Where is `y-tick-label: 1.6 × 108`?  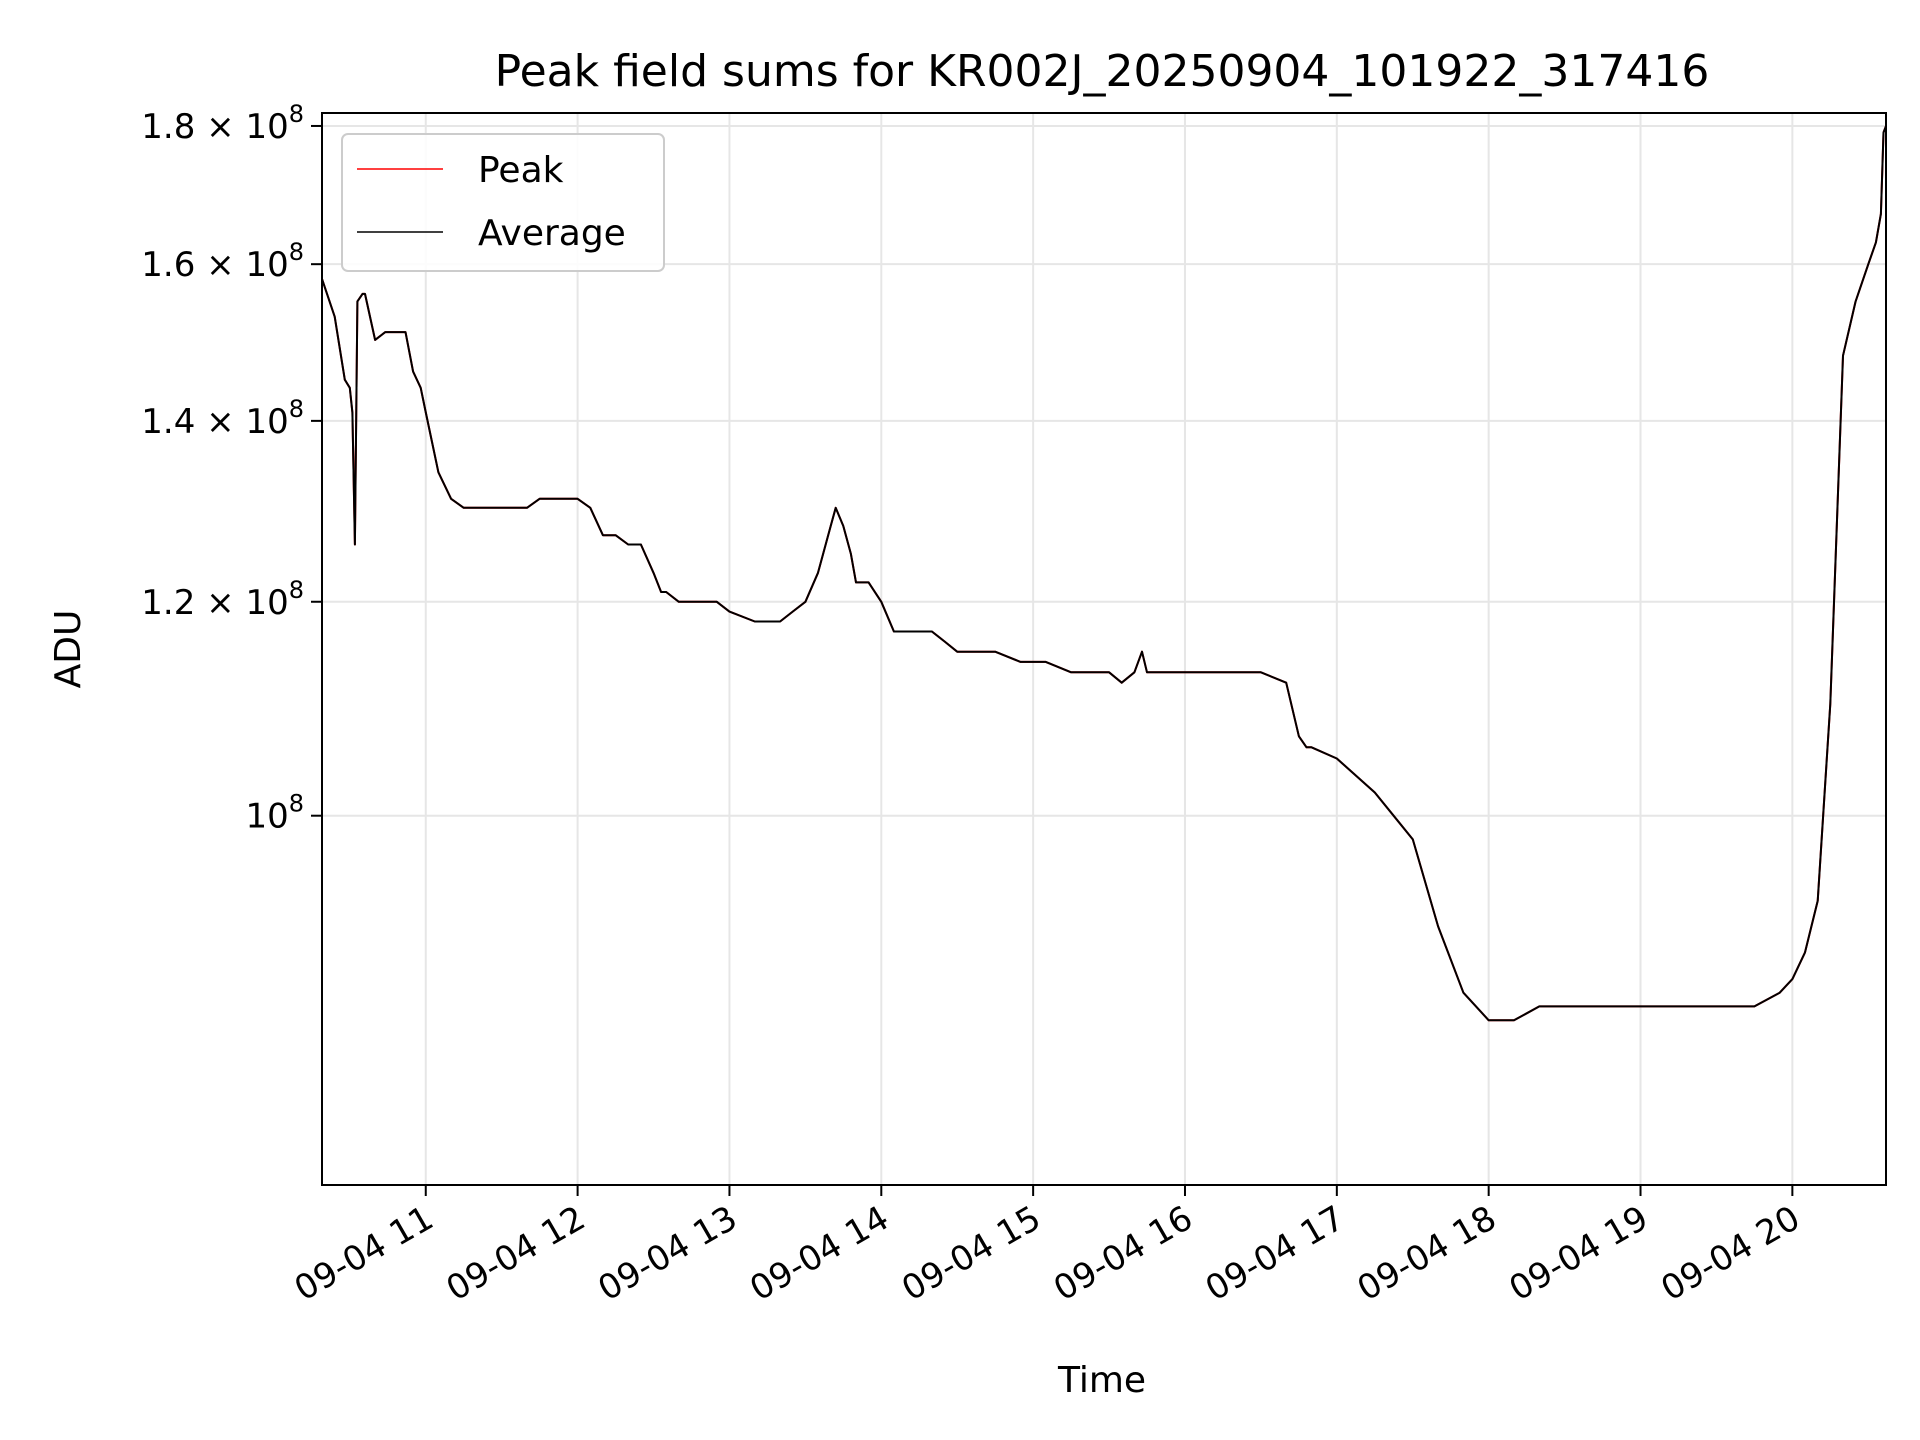
y-tick-label: 1.6 × 108 is located at coordinates (222, 261).